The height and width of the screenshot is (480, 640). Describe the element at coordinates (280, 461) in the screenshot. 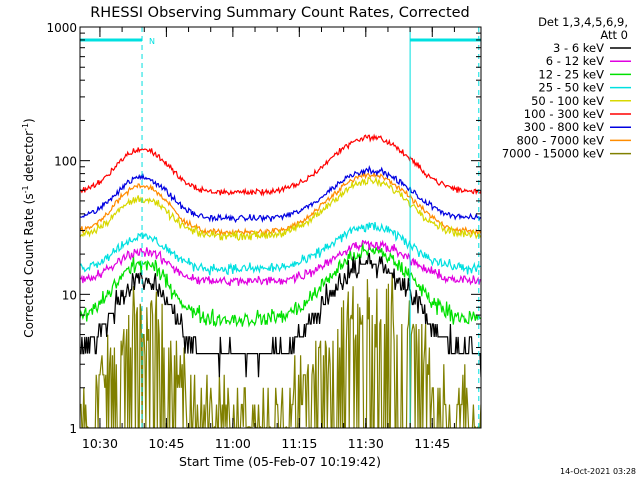

I see `x-axis-label: Start Time (05-Feb-07 10:19:42)` at that location.